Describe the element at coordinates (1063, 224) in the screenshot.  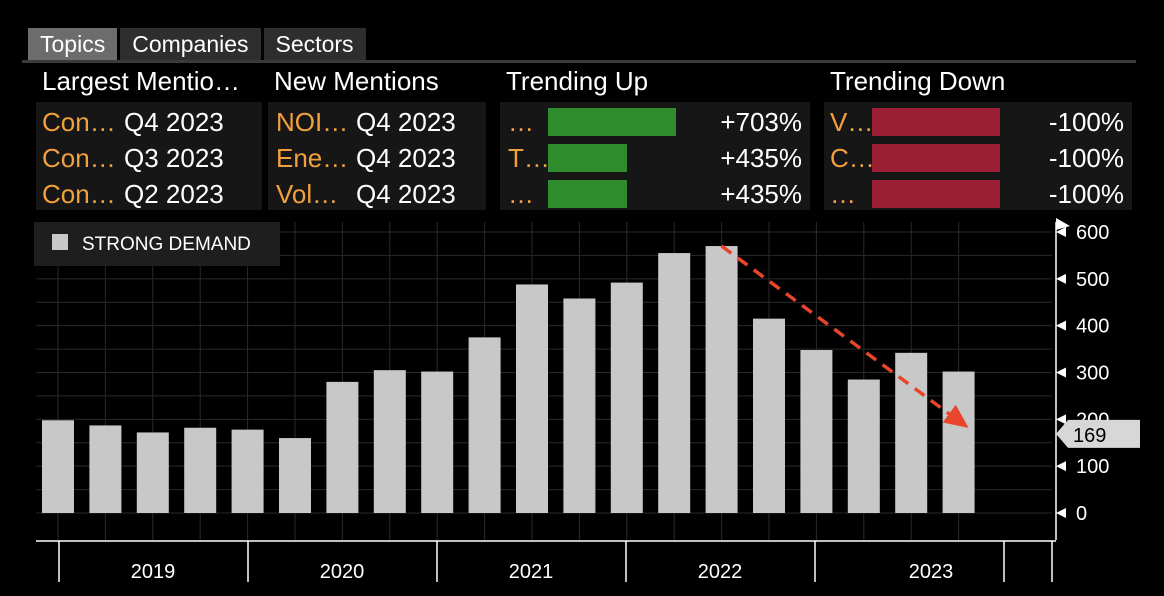
I see `y-axis-arrow-icon` at that location.